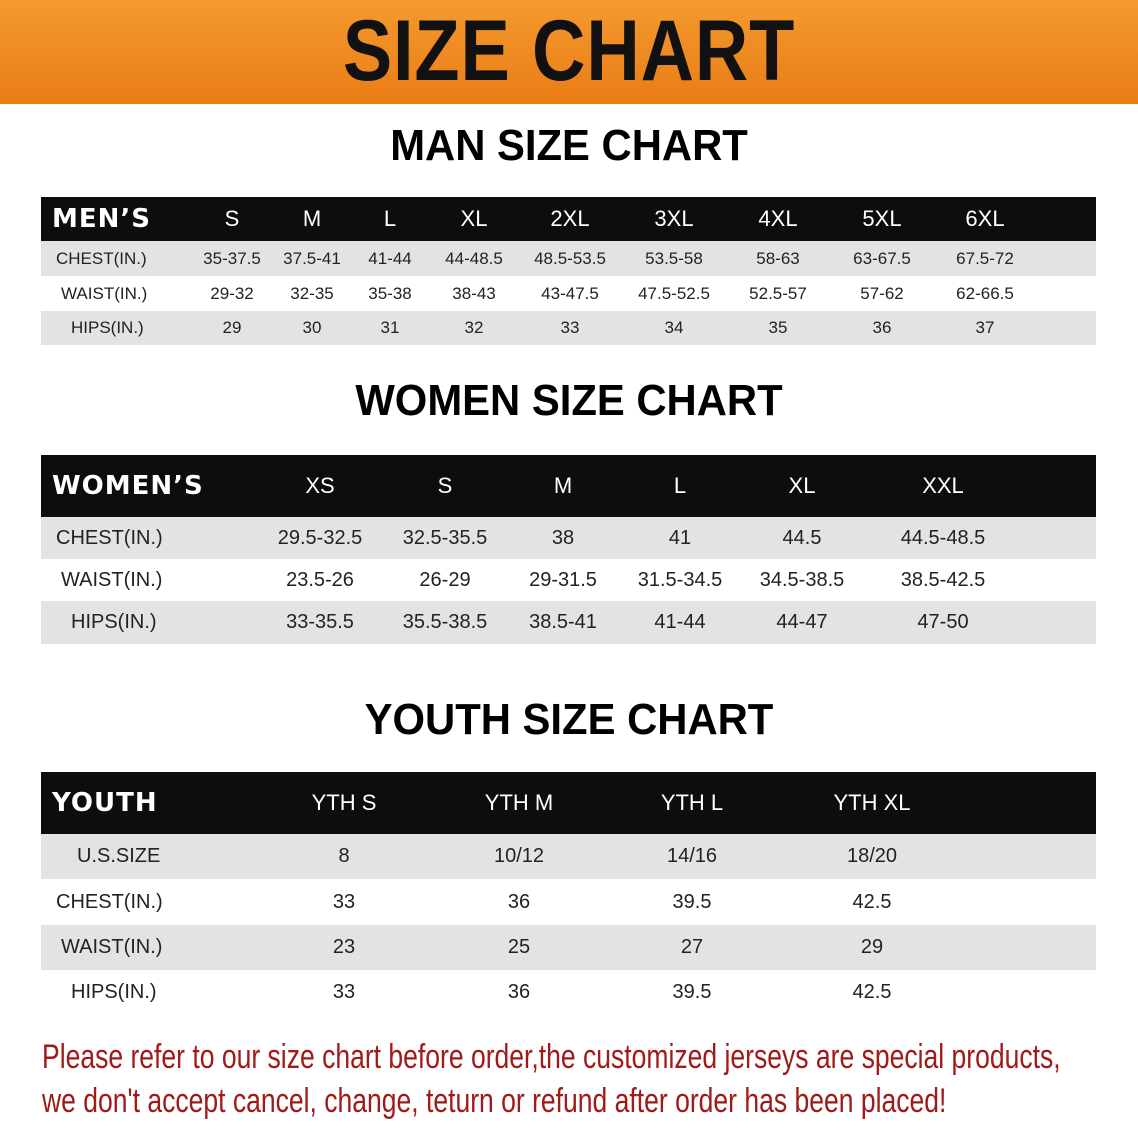  What do you see at coordinates (943, 485) in the screenshot?
I see `size-header: XXL` at bounding box center [943, 485].